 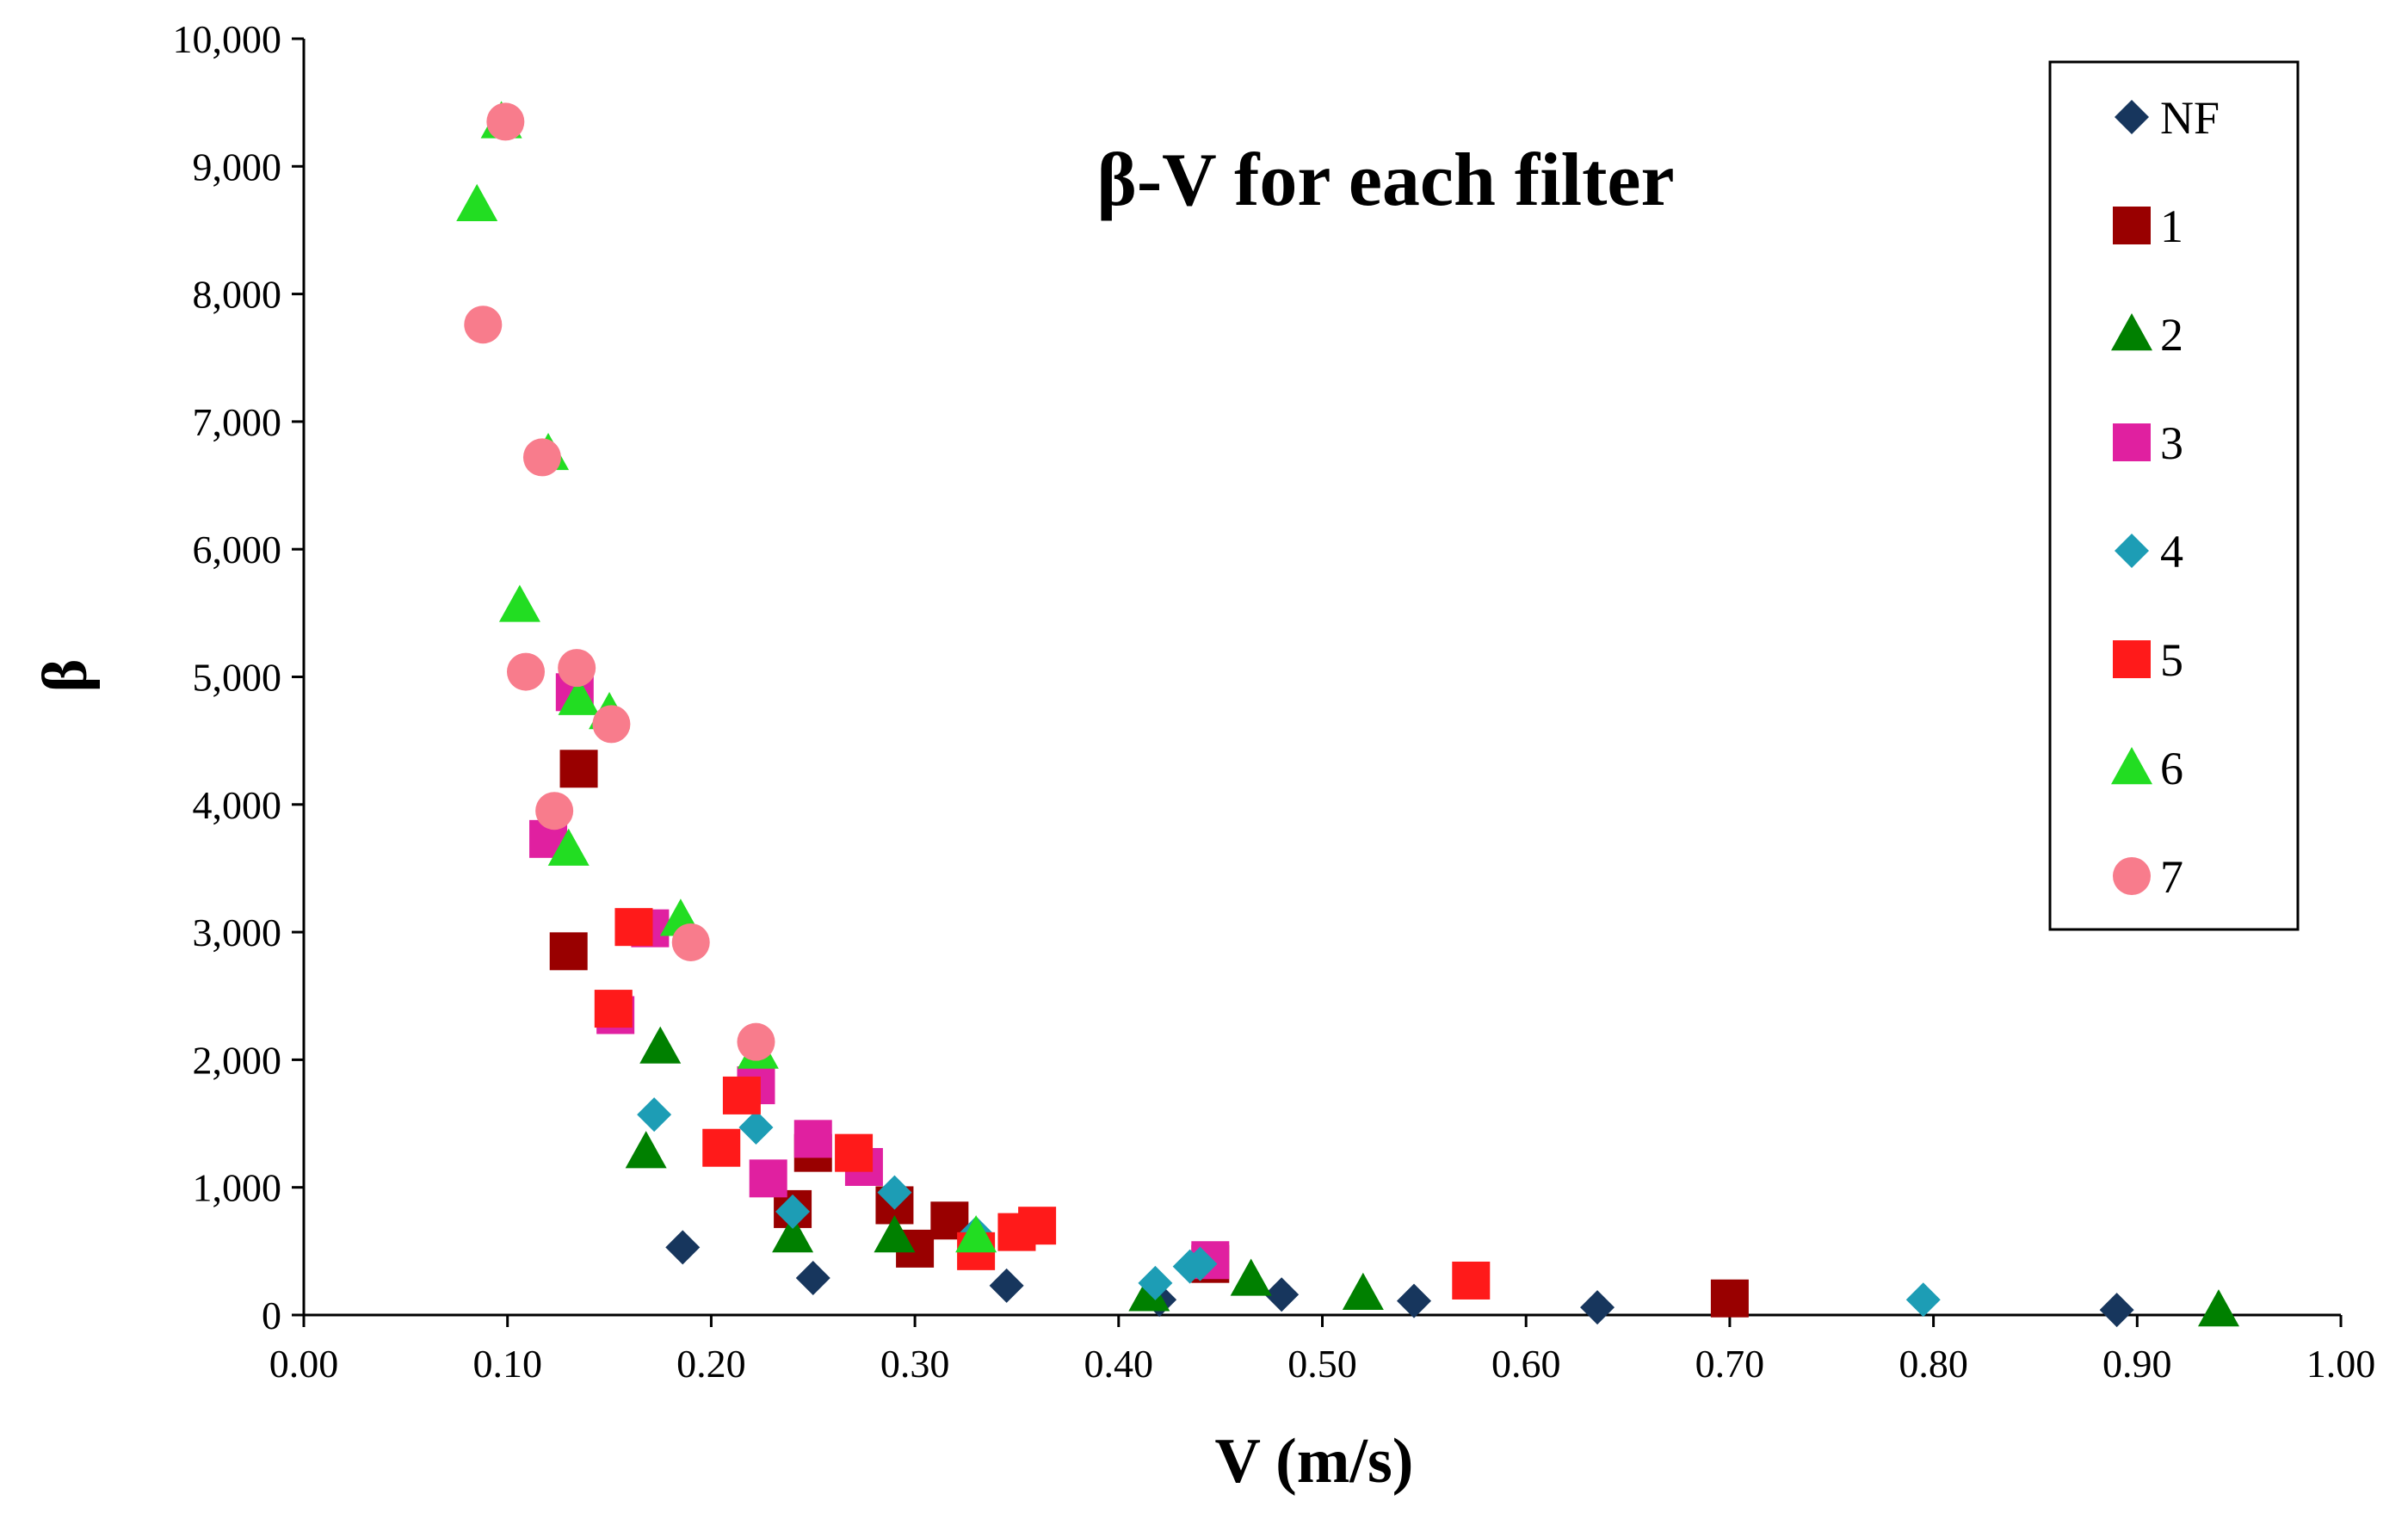 I want to click on y-tick-label: 8,000, so click(x=238, y=295).